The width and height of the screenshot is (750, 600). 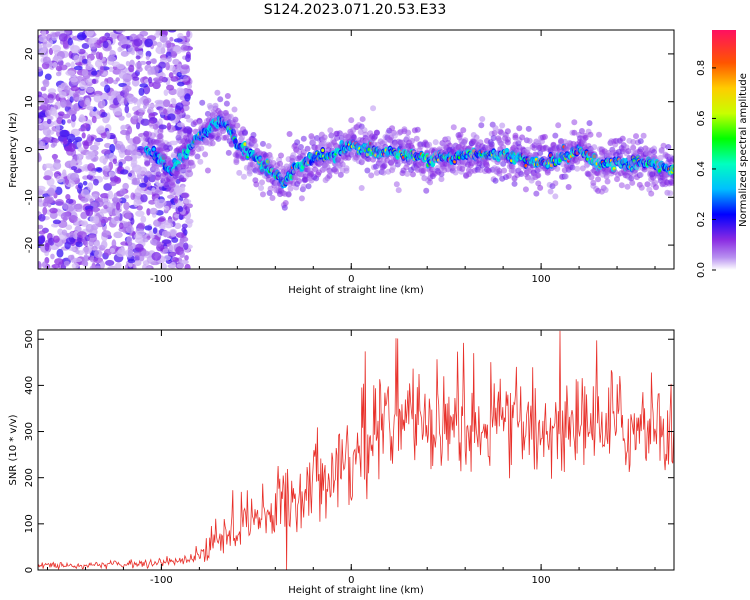 What do you see at coordinates (701, 68) in the screenshot?
I see `colorbar-tick-label: 0.8` at bounding box center [701, 68].